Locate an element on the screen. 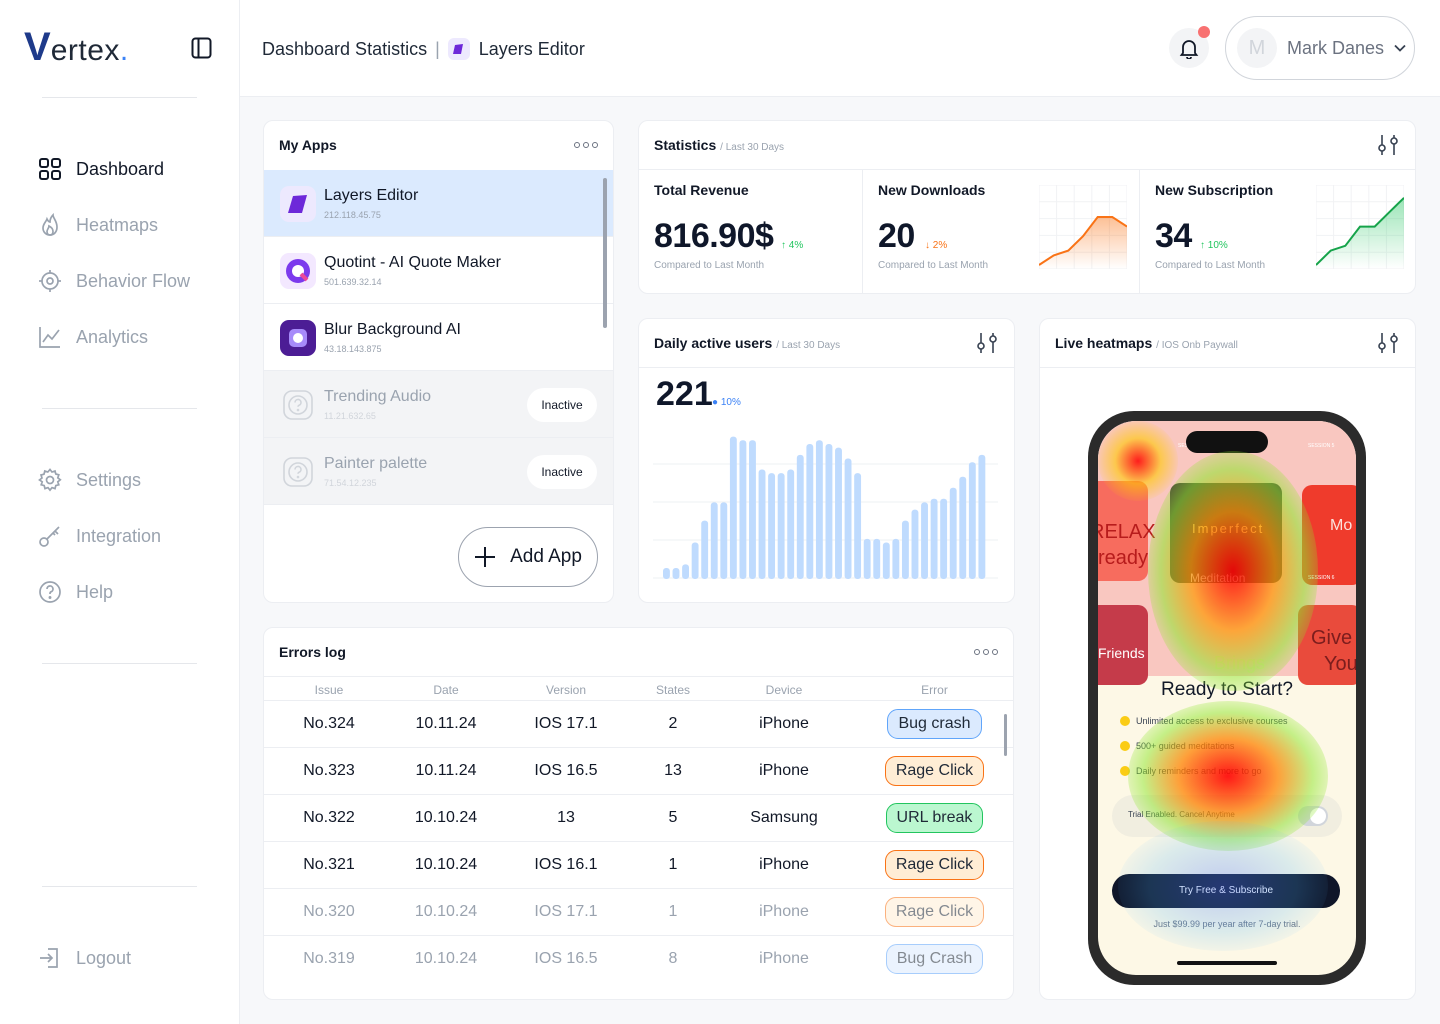  nav-analytics: Analytics is located at coordinates (93, 337).